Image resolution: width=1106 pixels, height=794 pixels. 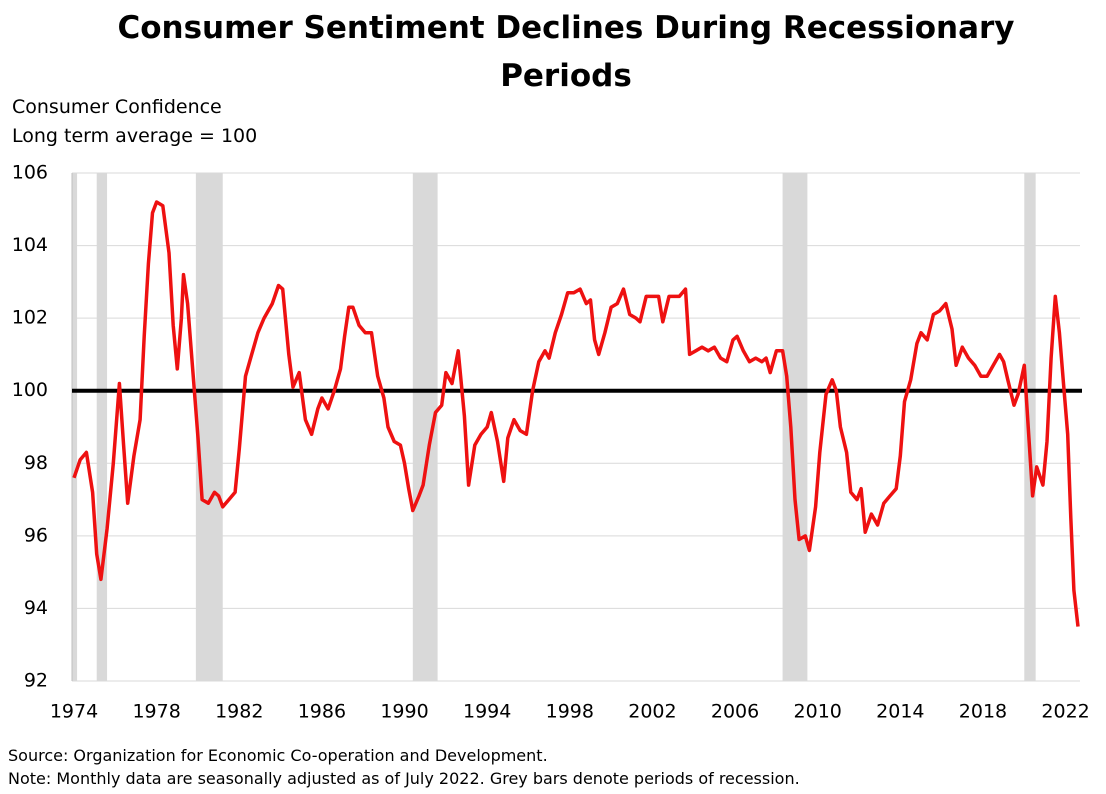 I want to click on y-tick-label: 100, so click(x=30, y=390).